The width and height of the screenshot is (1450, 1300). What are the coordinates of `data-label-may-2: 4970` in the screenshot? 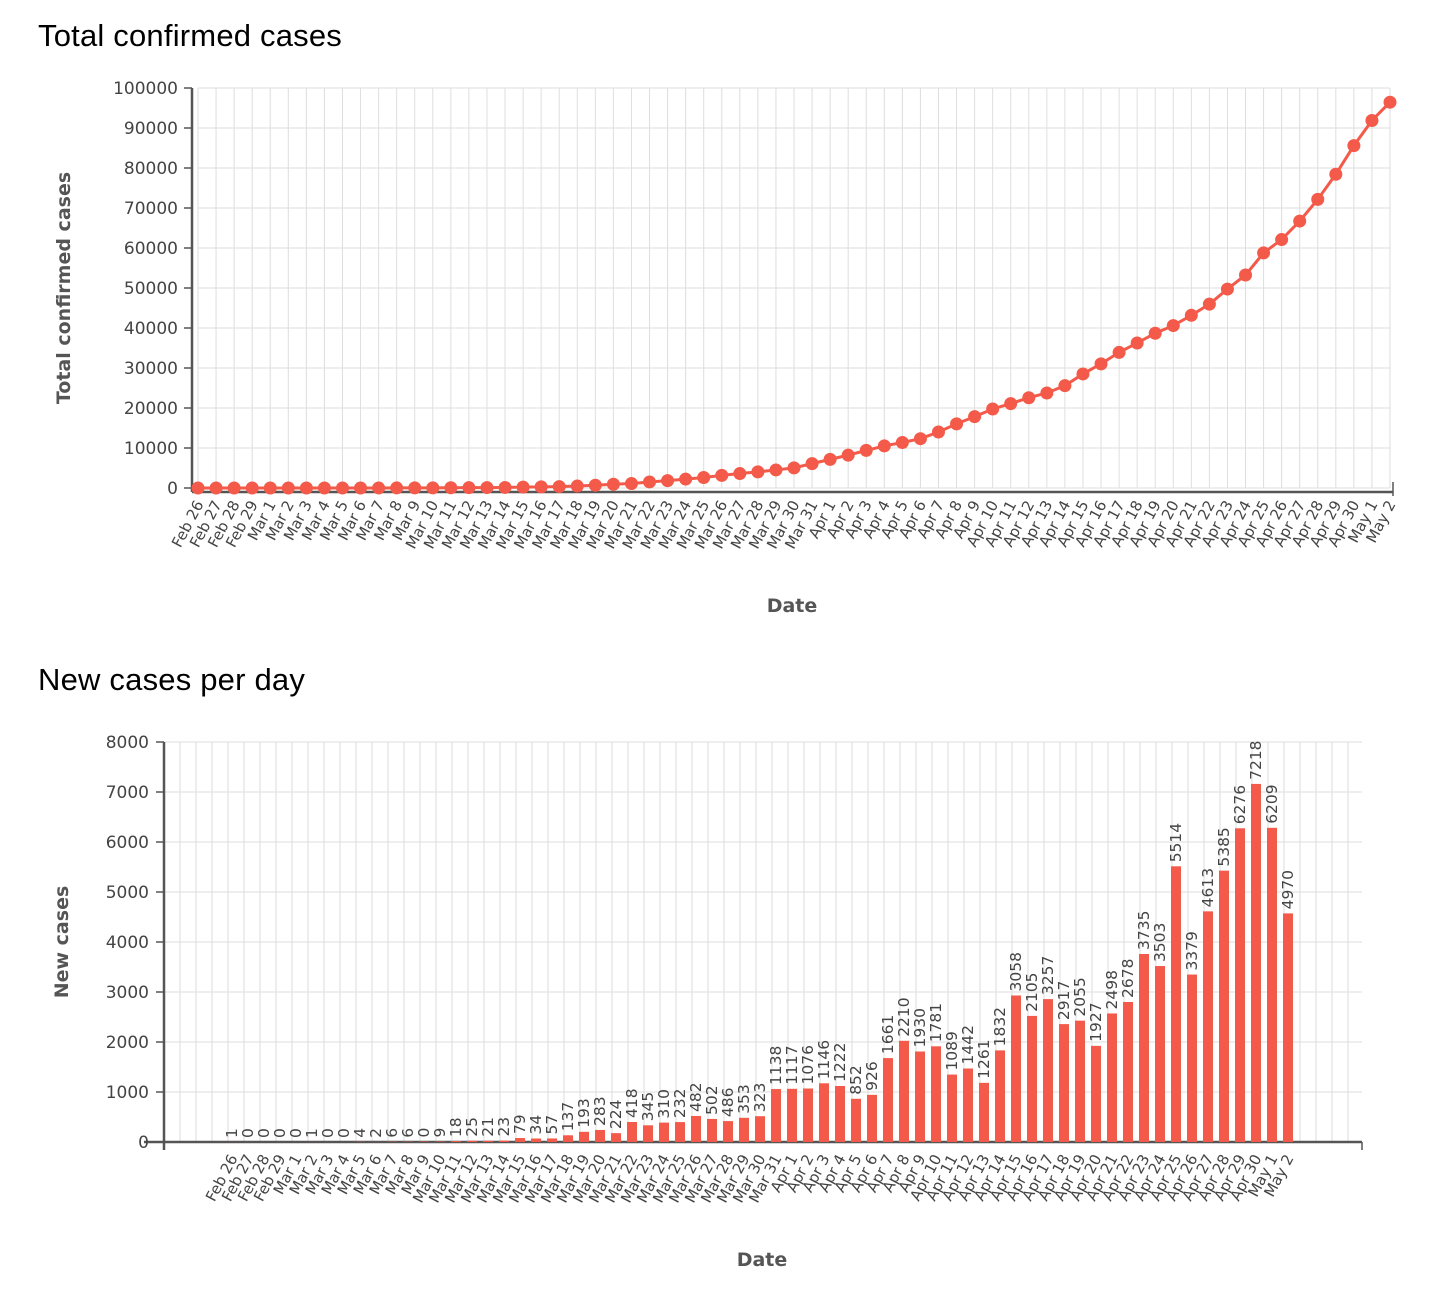 It's located at (1288, 889).